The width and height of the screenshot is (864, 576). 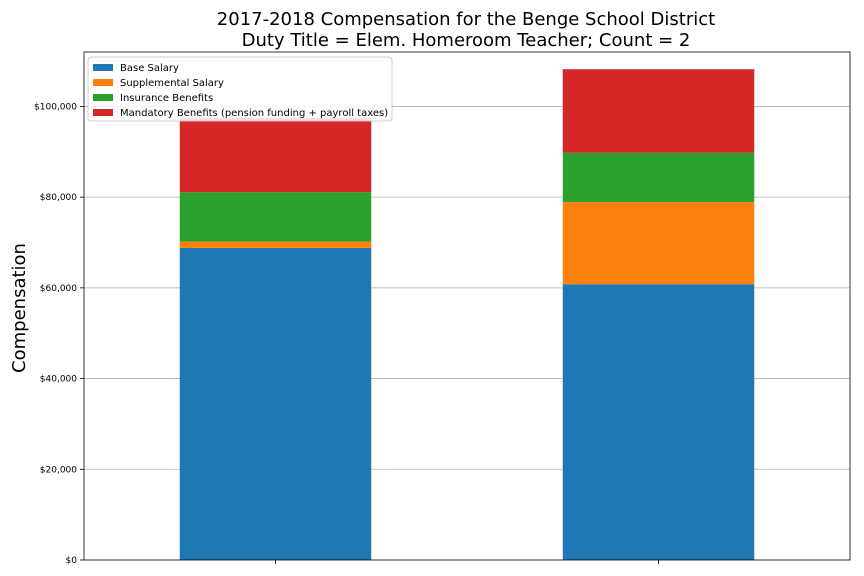 I want to click on y-tick-label: $40,000, so click(x=58, y=380).